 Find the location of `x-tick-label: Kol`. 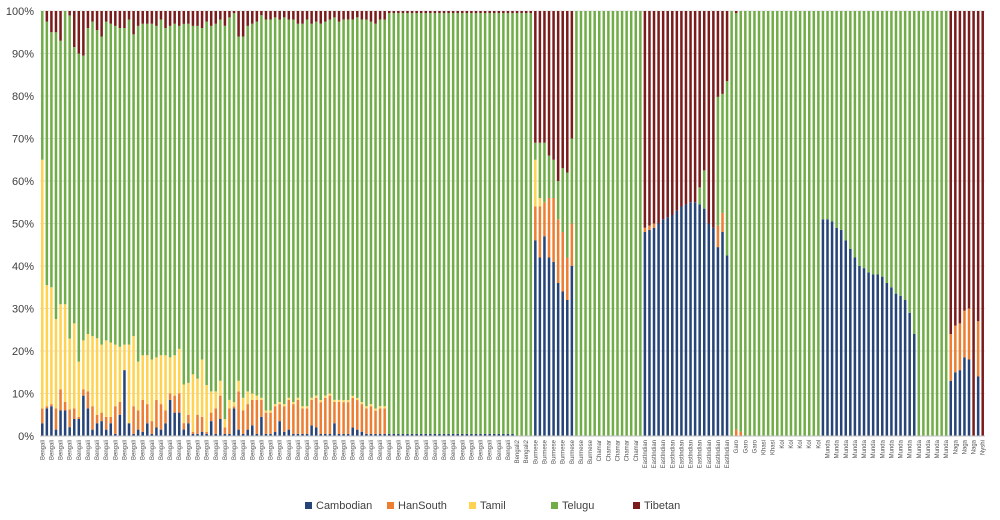

x-tick-label: Kol is located at coordinates (819, 444).